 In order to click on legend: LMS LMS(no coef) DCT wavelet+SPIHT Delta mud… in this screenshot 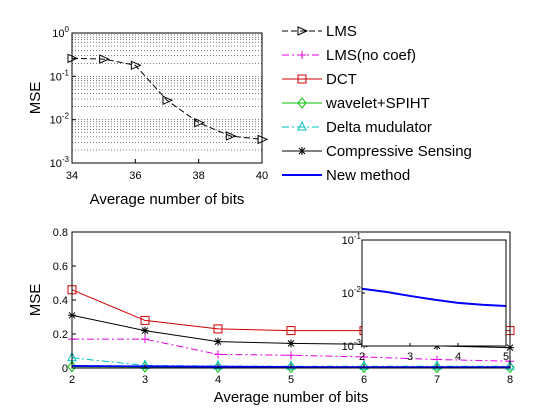, I will do `click(377, 103)`.